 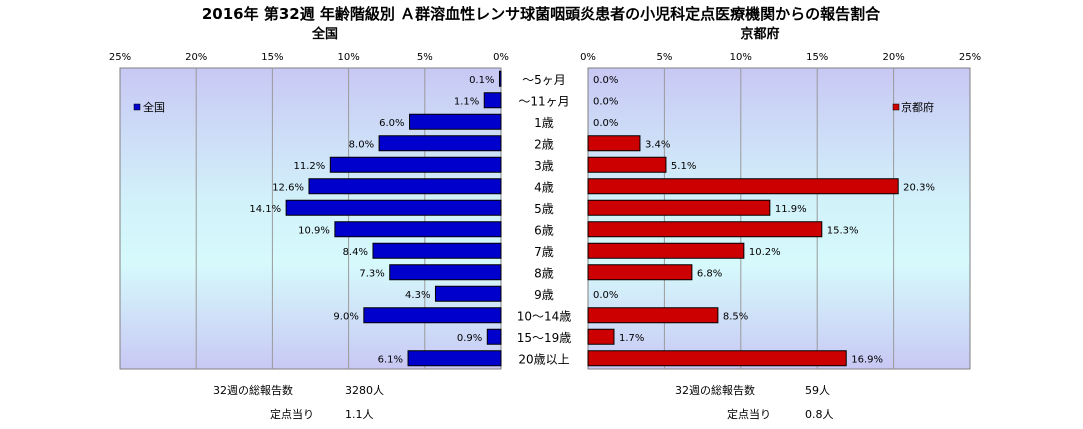 I want to click on right-legend-label: 京都府, so click(x=917, y=107).